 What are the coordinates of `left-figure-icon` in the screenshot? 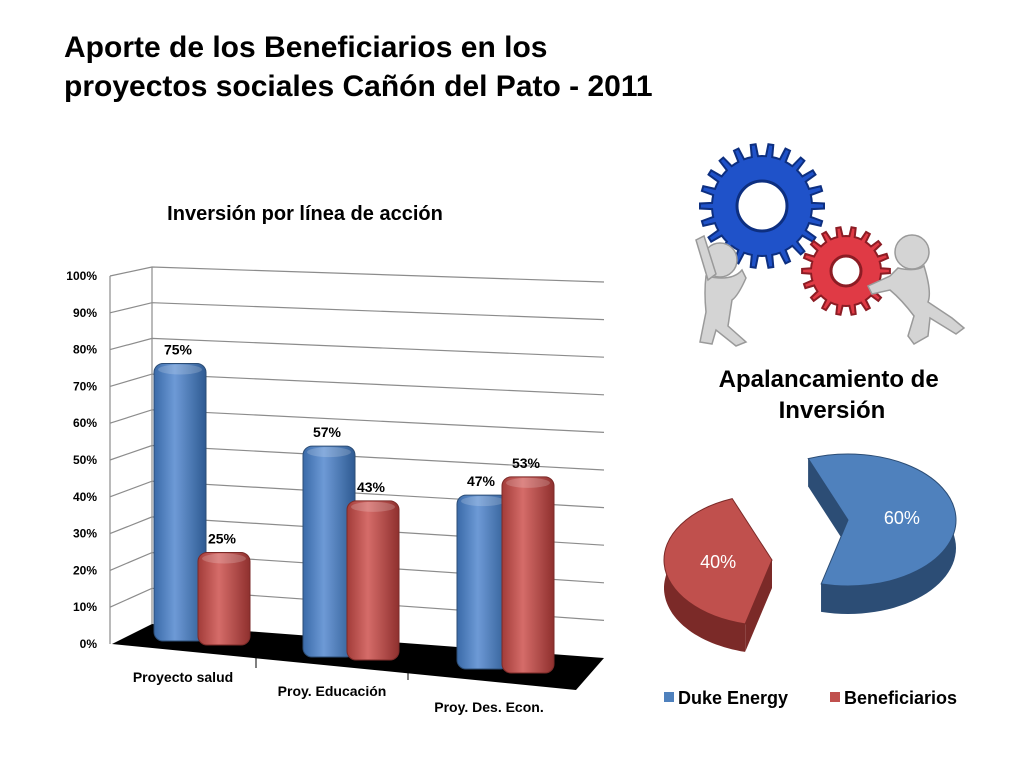 It's located at (721, 290).